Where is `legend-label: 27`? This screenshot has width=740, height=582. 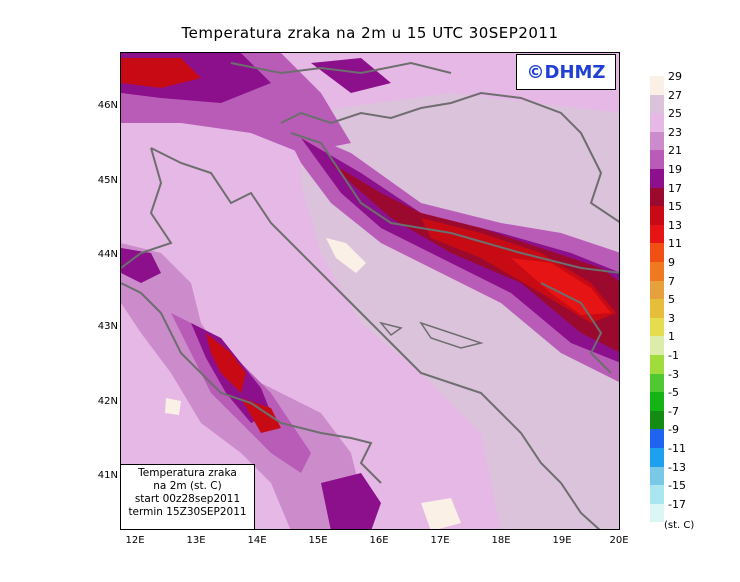 legend-label: 27 is located at coordinates (675, 95).